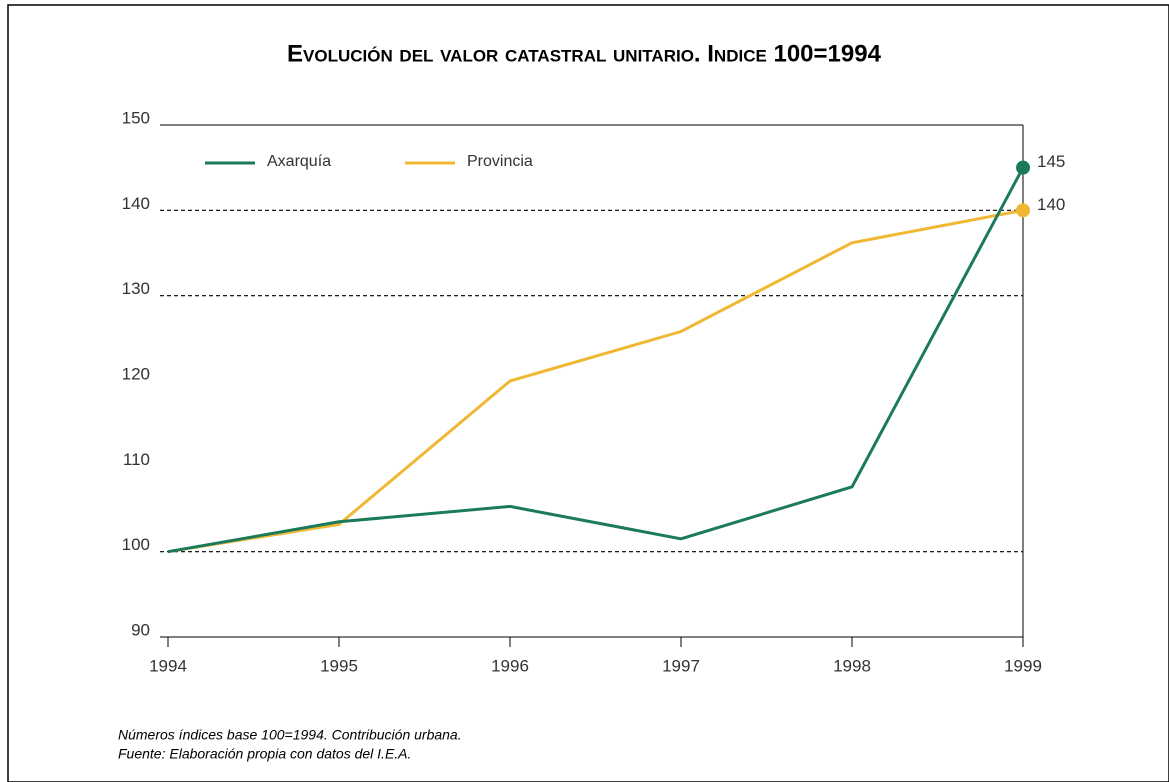  What do you see at coordinates (500, 161) in the screenshot?
I see `legend-label: Provincia` at bounding box center [500, 161].